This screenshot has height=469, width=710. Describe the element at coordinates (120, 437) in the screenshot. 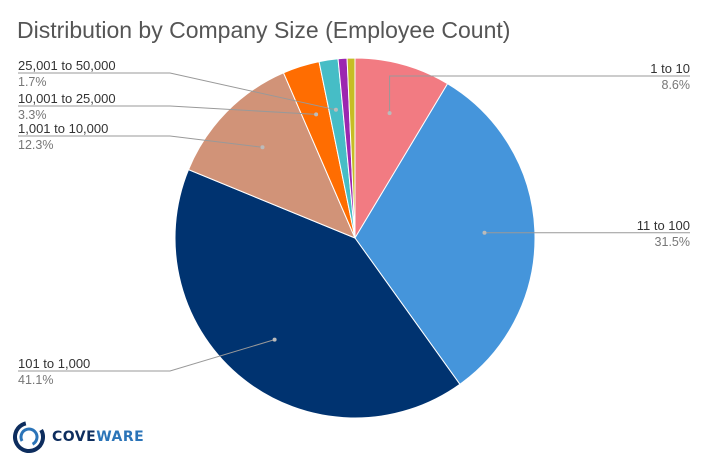

I see `logo-text-light: WARE` at that location.